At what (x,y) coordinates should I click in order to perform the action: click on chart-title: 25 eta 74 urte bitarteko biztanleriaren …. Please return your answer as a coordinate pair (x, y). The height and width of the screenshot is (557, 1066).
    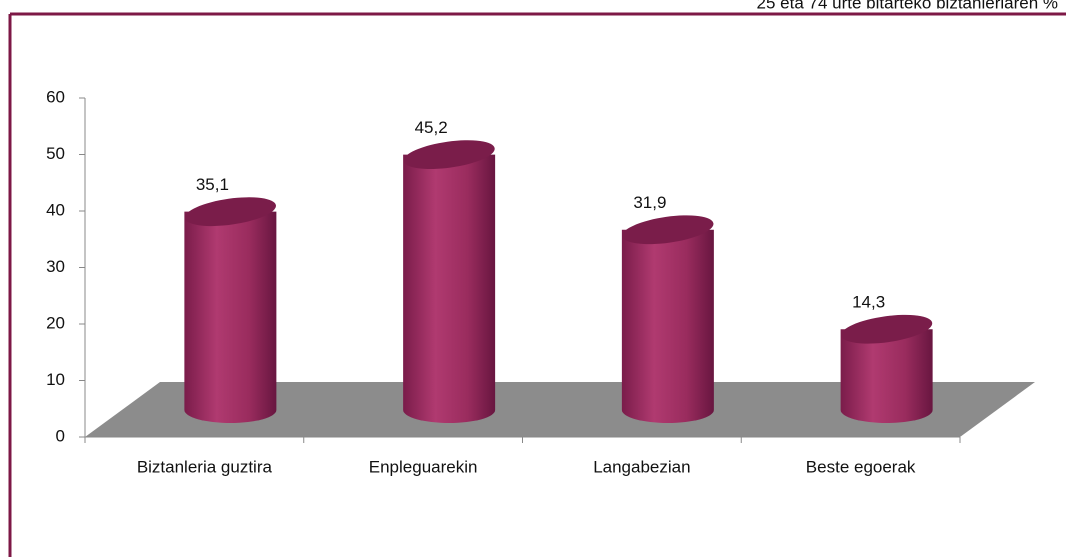
    Looking at the image, I should click on (907, 6).